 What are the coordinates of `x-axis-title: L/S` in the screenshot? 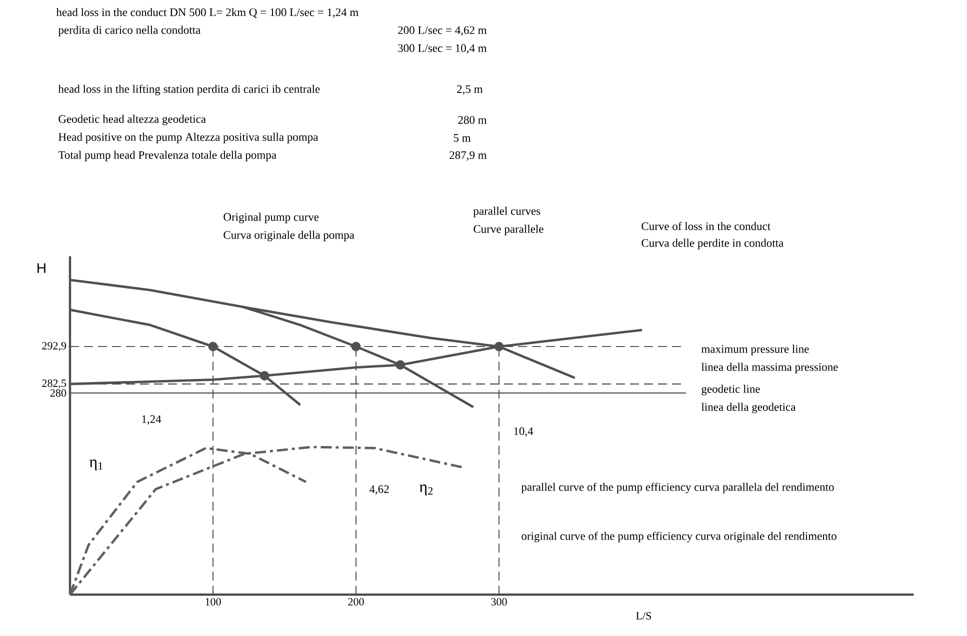 It's located at (643, 616).